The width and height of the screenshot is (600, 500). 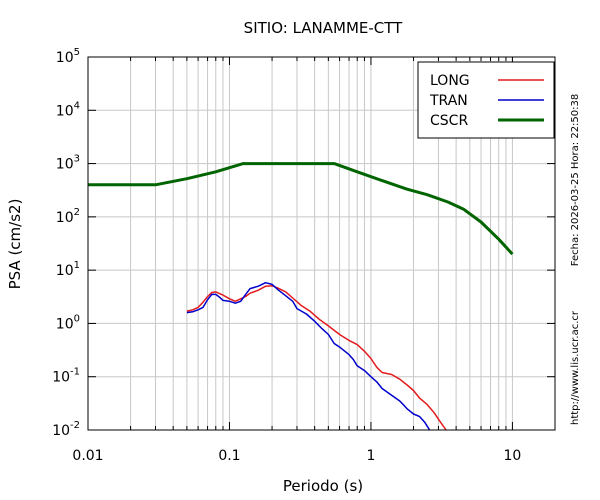 I want to click on date-time-stamp: Fecha: 2026-03-25 Hora: 22:50:38, so click(x=575, y=180).